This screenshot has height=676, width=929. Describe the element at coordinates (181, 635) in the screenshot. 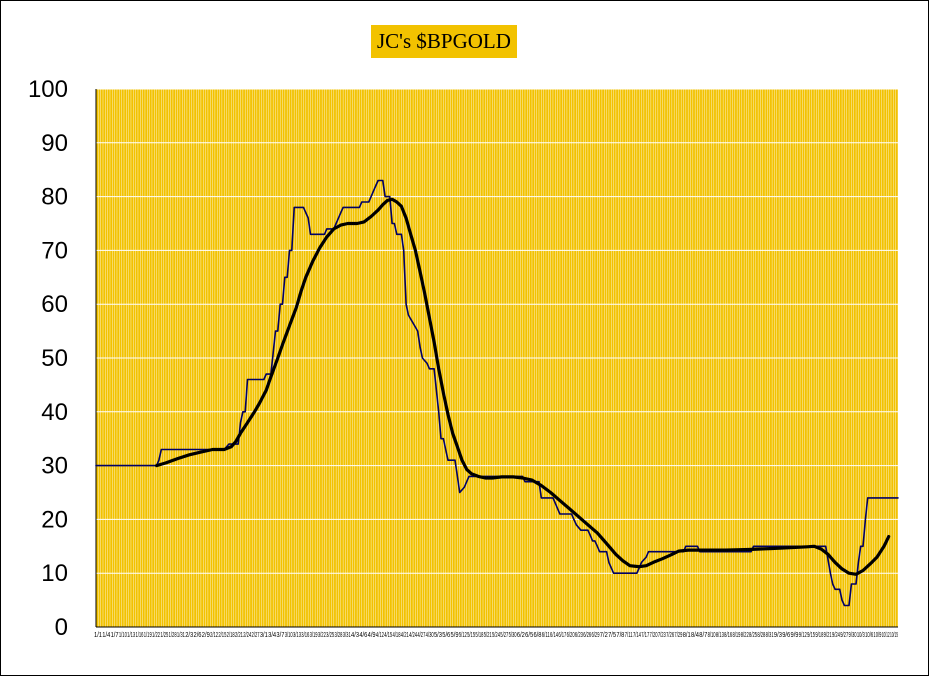

I see `x-tick-label: 1/31` at that location.